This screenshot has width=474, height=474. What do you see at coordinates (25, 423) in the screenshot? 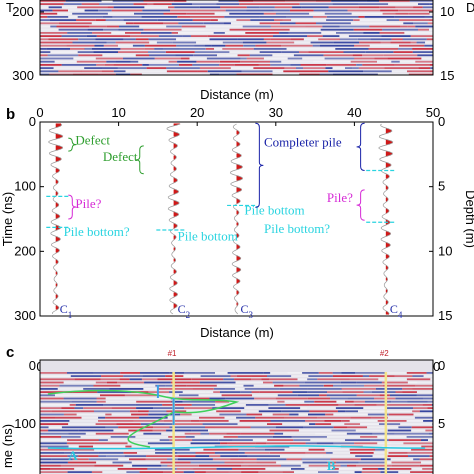
I see `panel-c-ytick-left-label: 100` at bounding box center [25, 423].